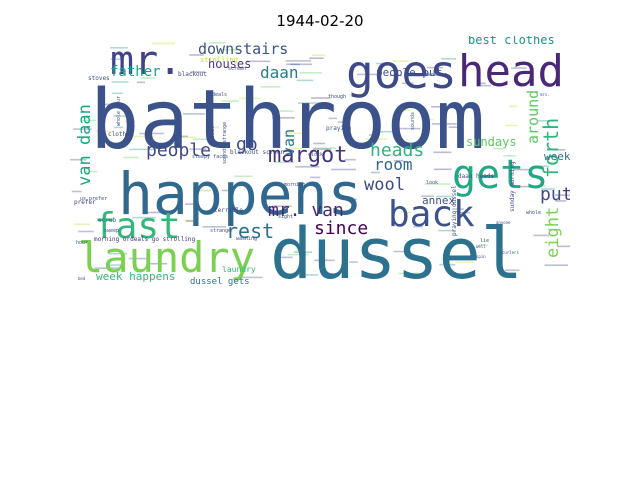 Image resolution: width=640 pixels, height=480 pixels. What do you see at coordinates (228, 210) in the screenshot?
I see `cloud-word: terrible` at bounding box center [228, 210].